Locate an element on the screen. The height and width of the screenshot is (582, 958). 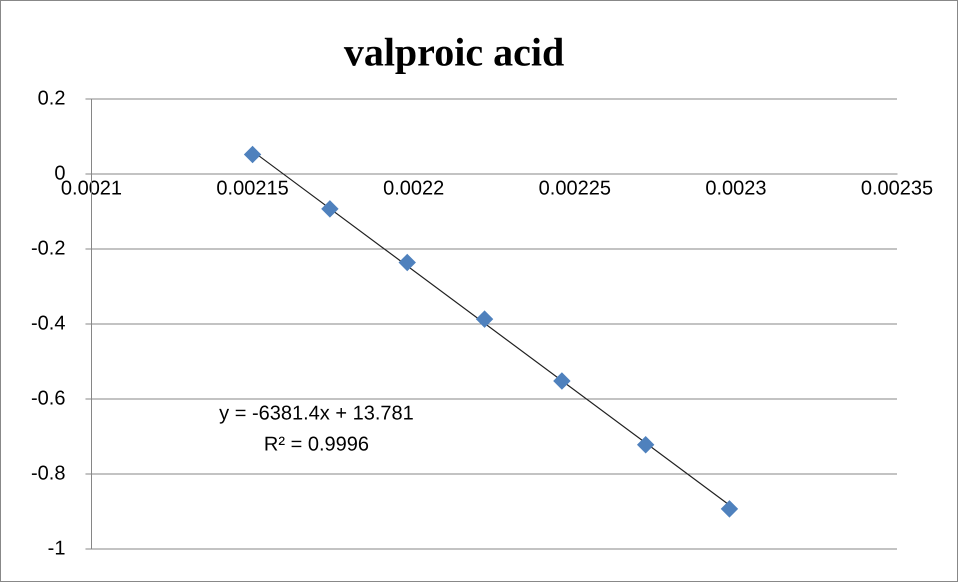
x-tick-label: 0.0023 is located at coordinates (735, 189).